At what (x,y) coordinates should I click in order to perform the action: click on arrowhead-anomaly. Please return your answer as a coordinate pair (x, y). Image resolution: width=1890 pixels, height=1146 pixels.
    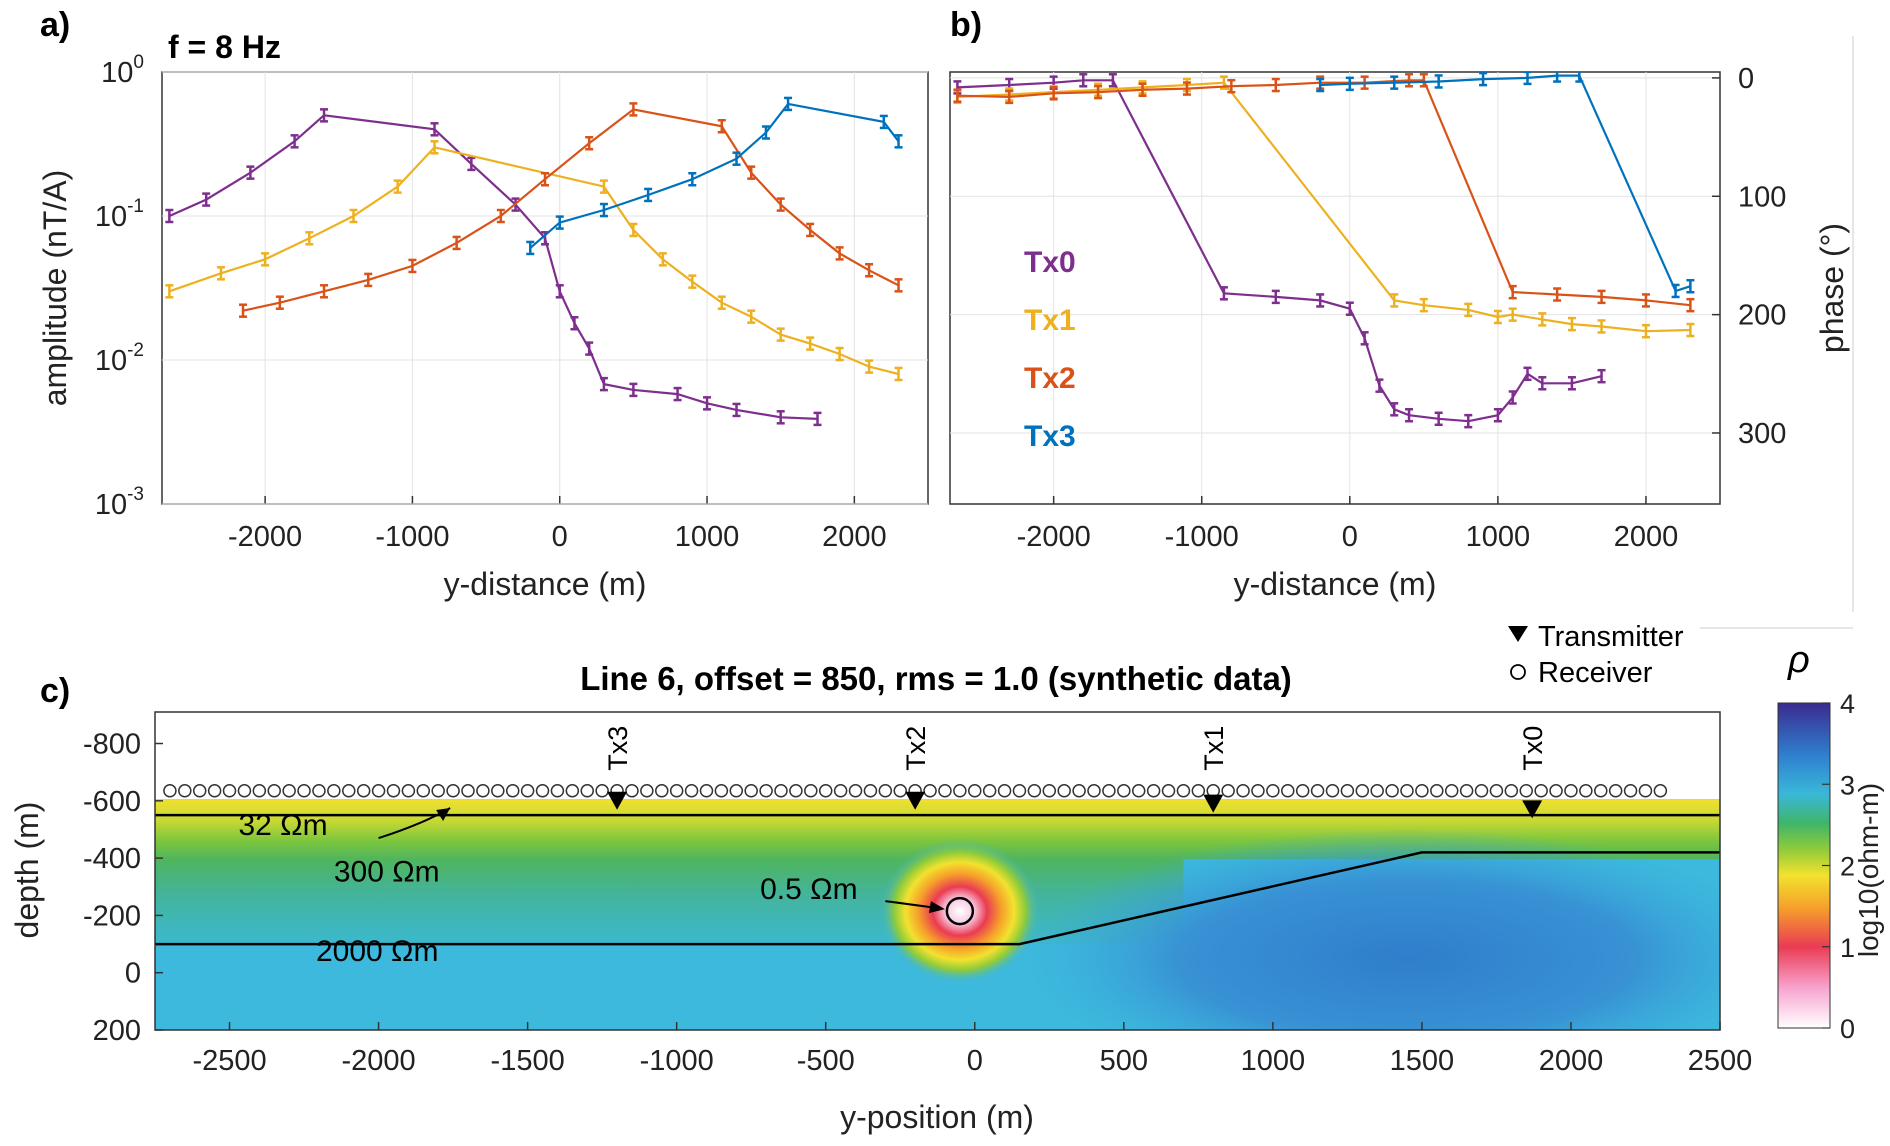
    Looking at the image, I should click on (936, 907).